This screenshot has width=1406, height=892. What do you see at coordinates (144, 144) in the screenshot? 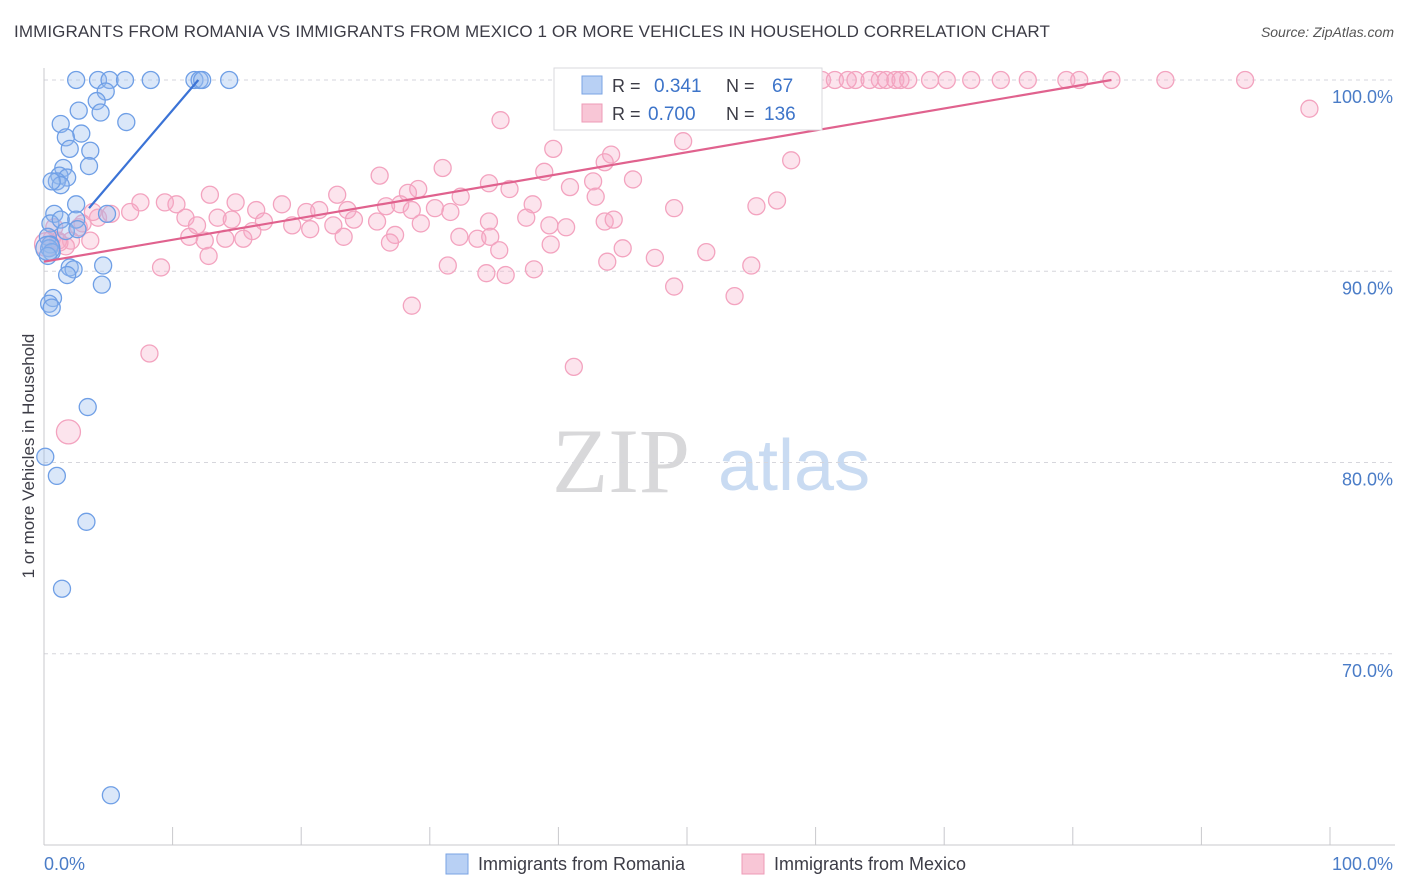
I see `trend-line-romania` at bounding box center [144, 144].